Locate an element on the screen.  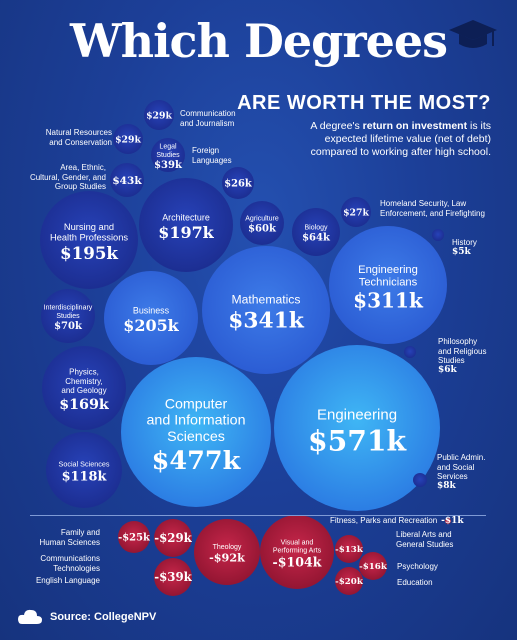
bubble-fitness-parks-and-recreation is located at coordinates (448, 521).